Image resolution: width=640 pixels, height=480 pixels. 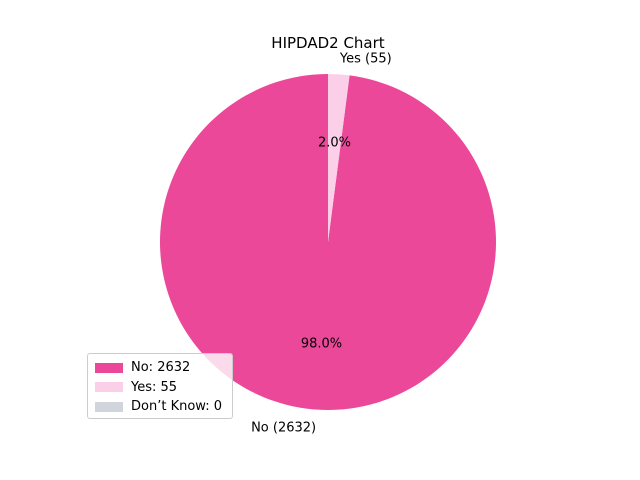 I want to click on legend-item-dont-know: Don’t Know: 0, so click(x=160, y=407).